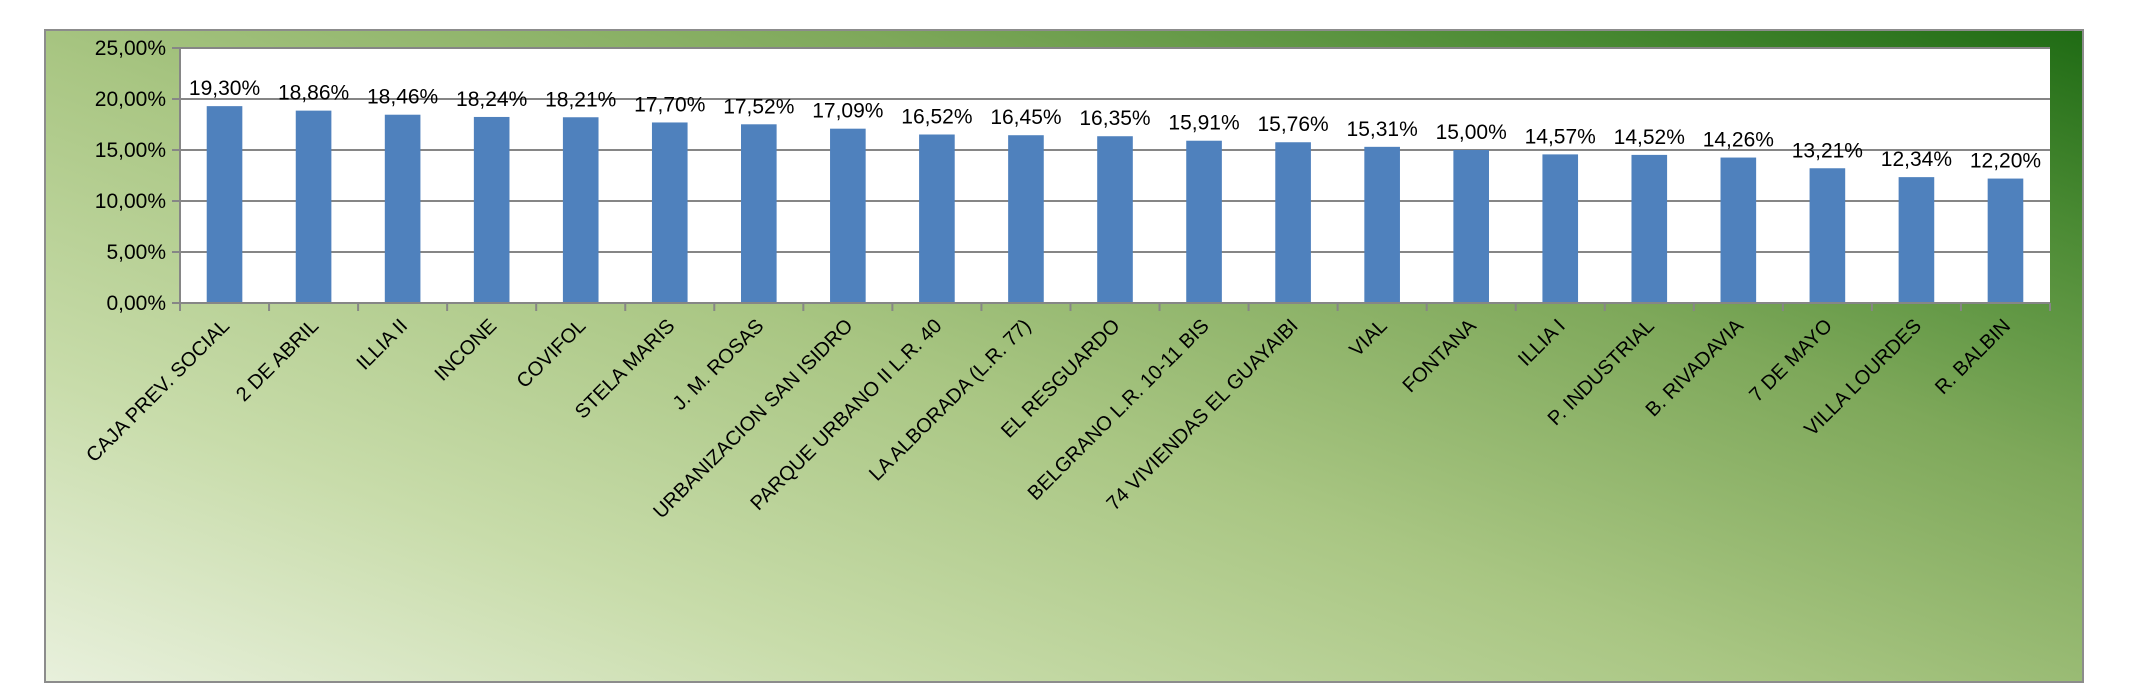  Describe the element at coordinates (1560, 136) in the screenshot. I see `data-label: 14,57%` at that location.